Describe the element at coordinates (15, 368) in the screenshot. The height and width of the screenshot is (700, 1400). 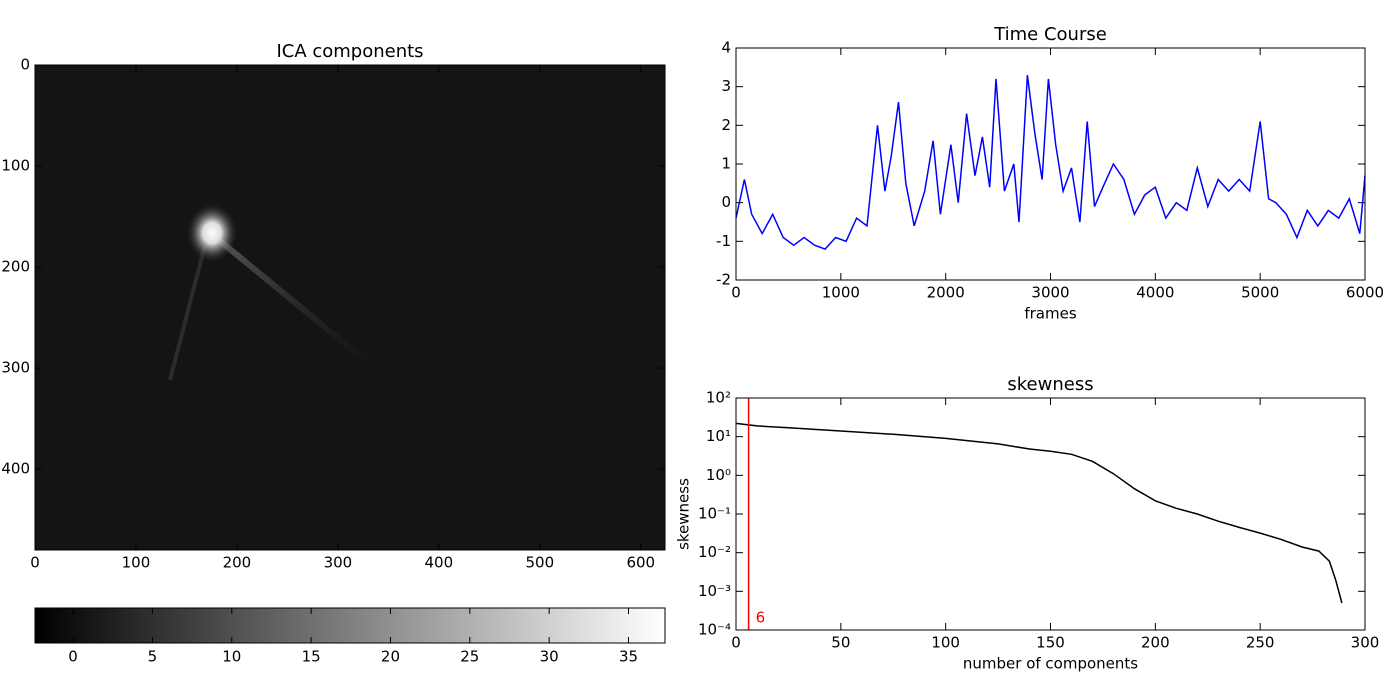
I see `y-tick-label: 300` at that location.